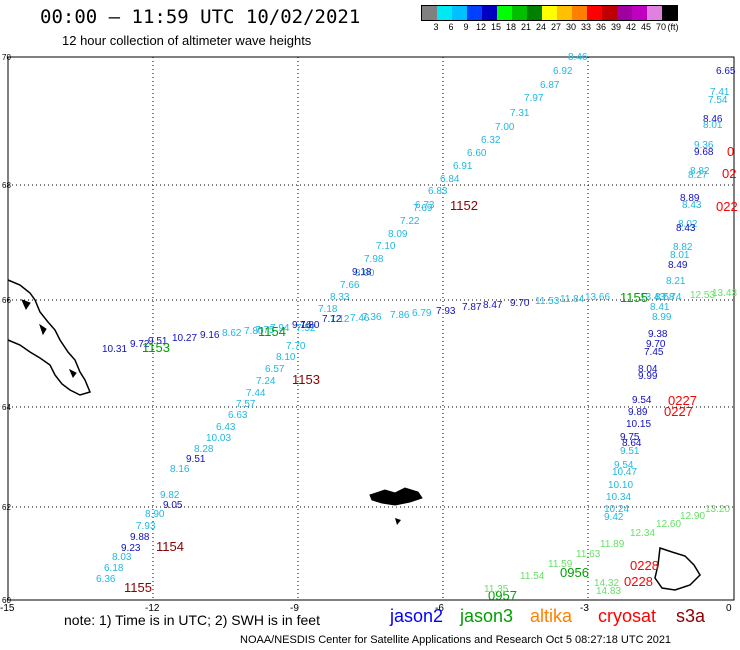 This screenshot has width=740, height=650. I want to click on jason2-swh: 8.03, so click(122, 557).